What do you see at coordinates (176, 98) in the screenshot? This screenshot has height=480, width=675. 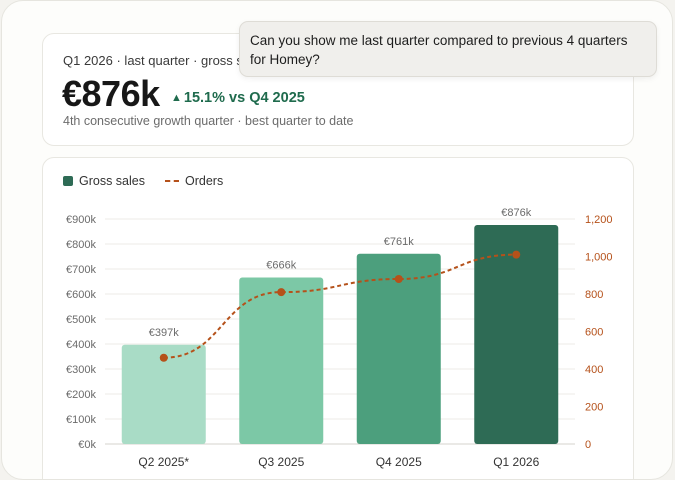 I see `triangle-up-icon: ▲` at bounding box center [176, 98].